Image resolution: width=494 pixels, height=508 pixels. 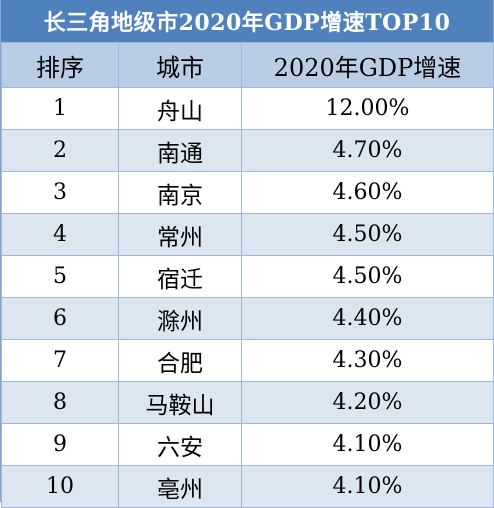 I want to click on rank-cell: 1, so click(x=60, y=108).